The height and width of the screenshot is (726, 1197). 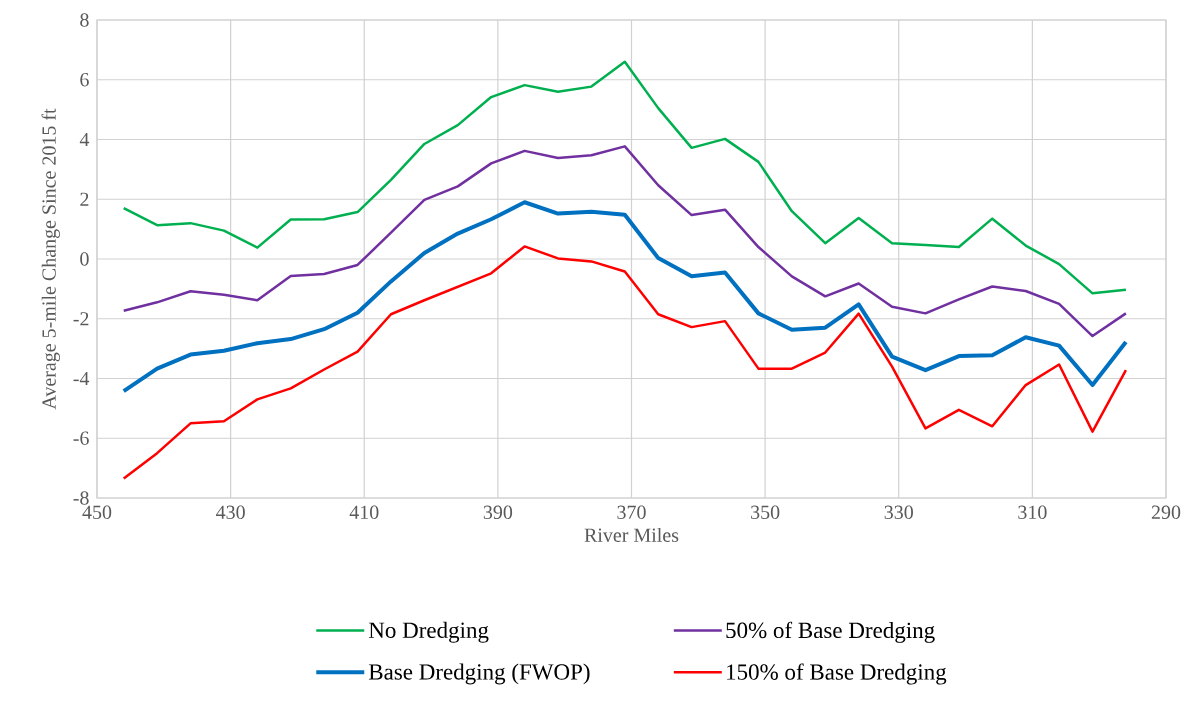 I want to click on legend-label: No Dredging, so click(x=428, y=632).